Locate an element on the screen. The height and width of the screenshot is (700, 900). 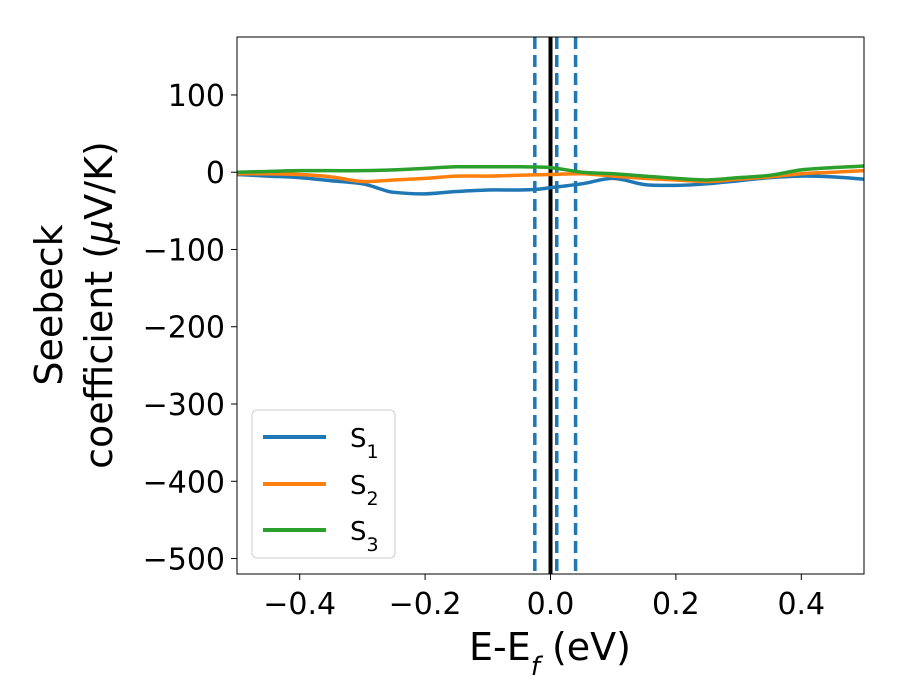
legend: S1 S2 S3 is located at coordinates (323, 484).